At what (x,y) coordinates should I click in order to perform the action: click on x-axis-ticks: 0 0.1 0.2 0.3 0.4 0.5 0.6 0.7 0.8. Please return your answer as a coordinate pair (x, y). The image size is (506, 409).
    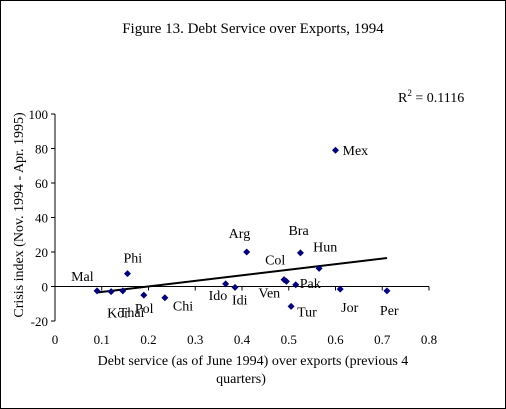
    Looking at the image, I should click on (244, 316).